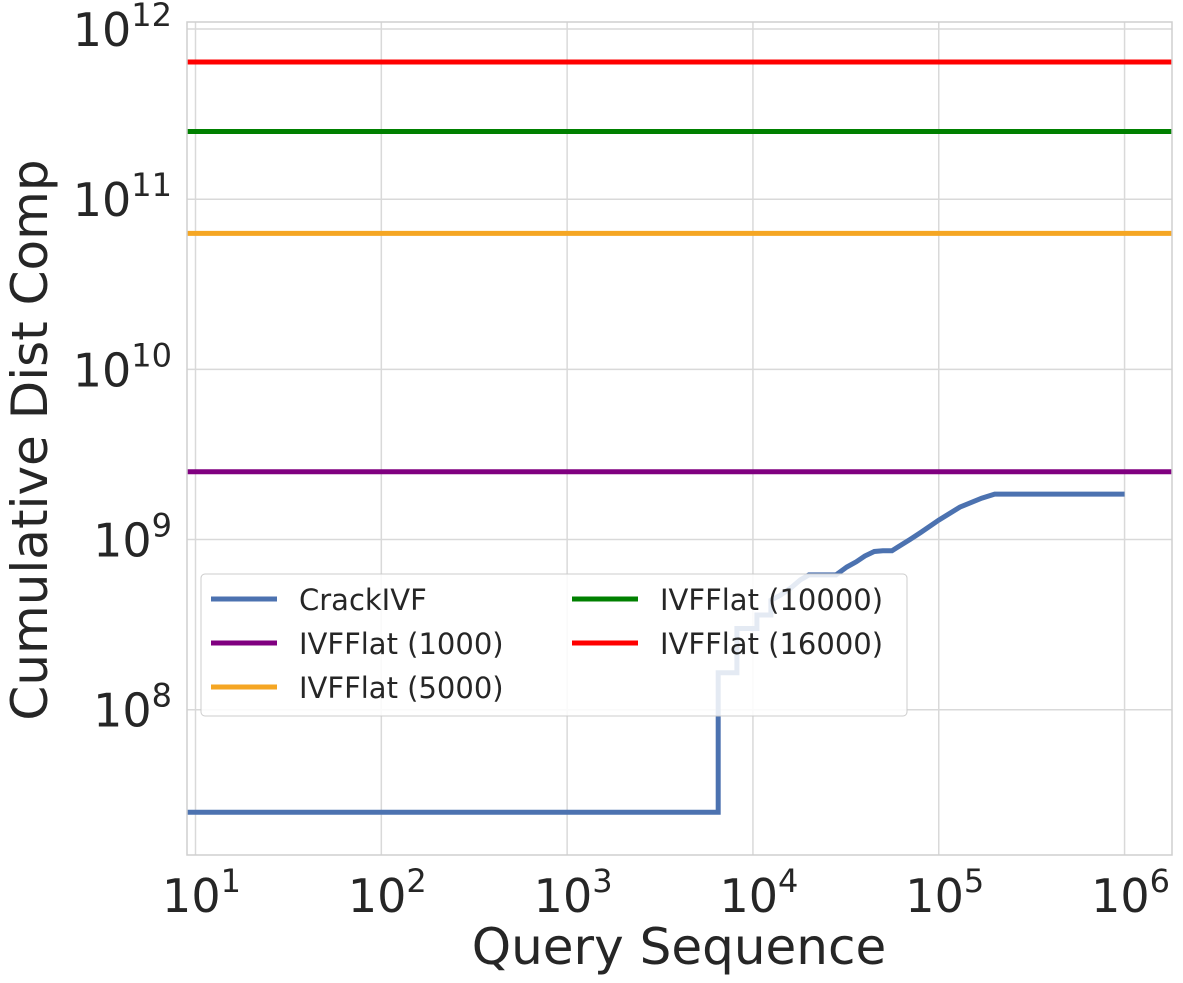 This screenshot has width=1183, height=983. I want to click on y-tick-label: 10¹², so click(122, 28).